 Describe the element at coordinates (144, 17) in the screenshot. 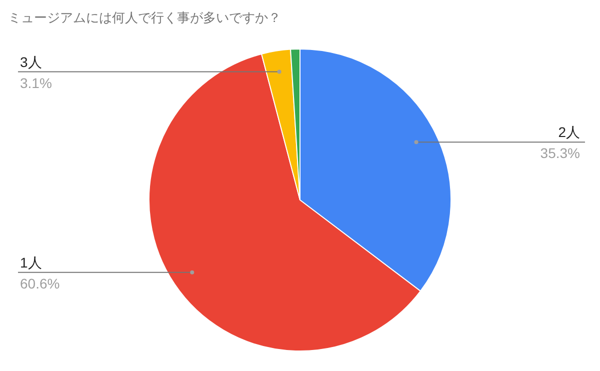

I see `title: ミュージアムには何人で行く事が多いですか？` at that location.